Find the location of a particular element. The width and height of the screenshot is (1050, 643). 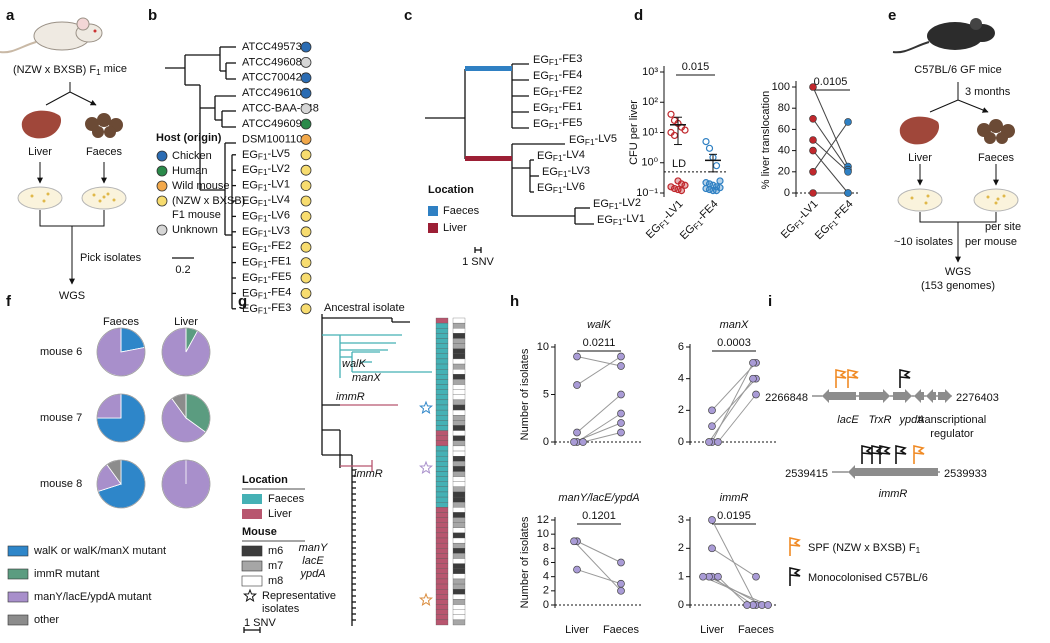

caption: C57BL/6 GF mice is located at coordinates (957, 70).